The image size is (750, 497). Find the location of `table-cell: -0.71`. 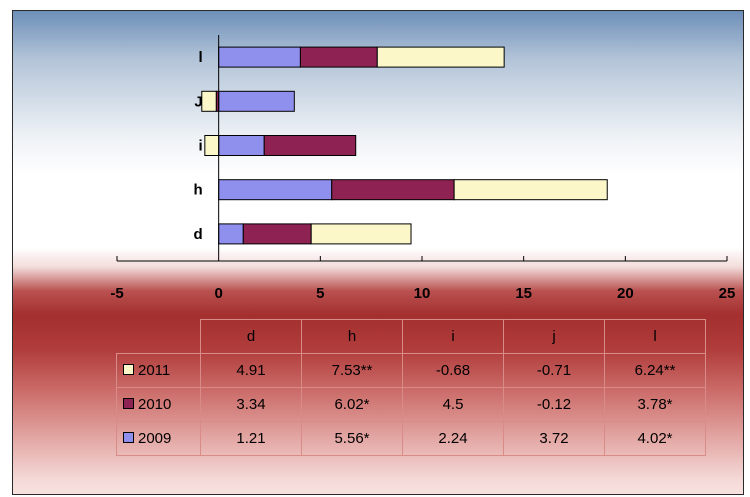

table-cell: -0.71 is located at coordinates (554, 370).